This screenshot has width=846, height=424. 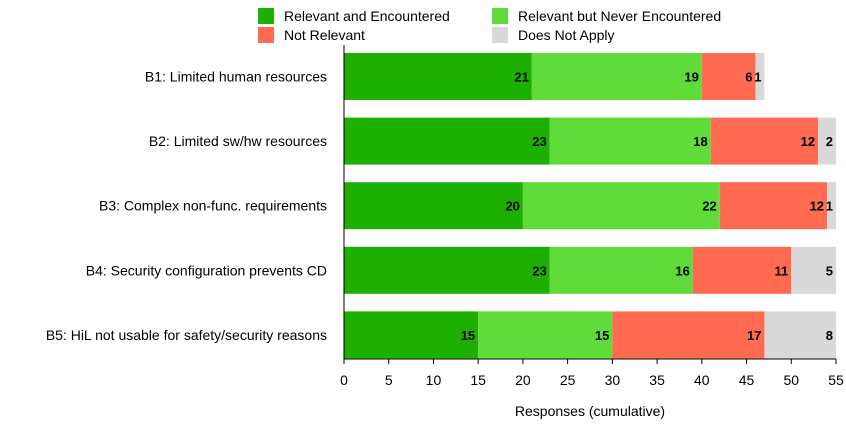 I want to click on legend-label-relevant-and-encountered: Relevant and Encountered, so click(x=367, y=16).